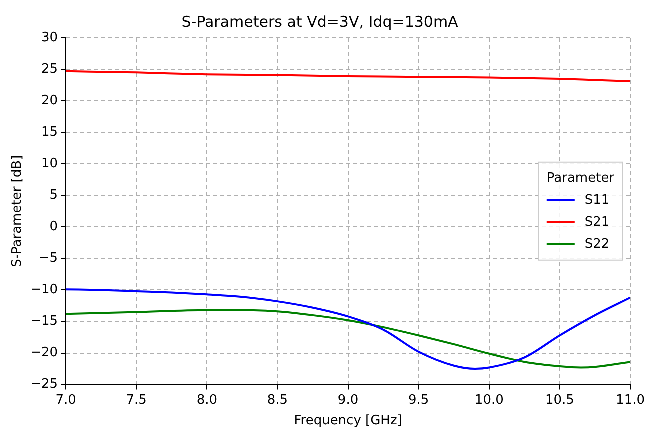 The height and width of the screenshot is (439, 656). Describe the element at coordinates (44, 290) in the screenshot. I see `y-tick-label: −10` at that location.